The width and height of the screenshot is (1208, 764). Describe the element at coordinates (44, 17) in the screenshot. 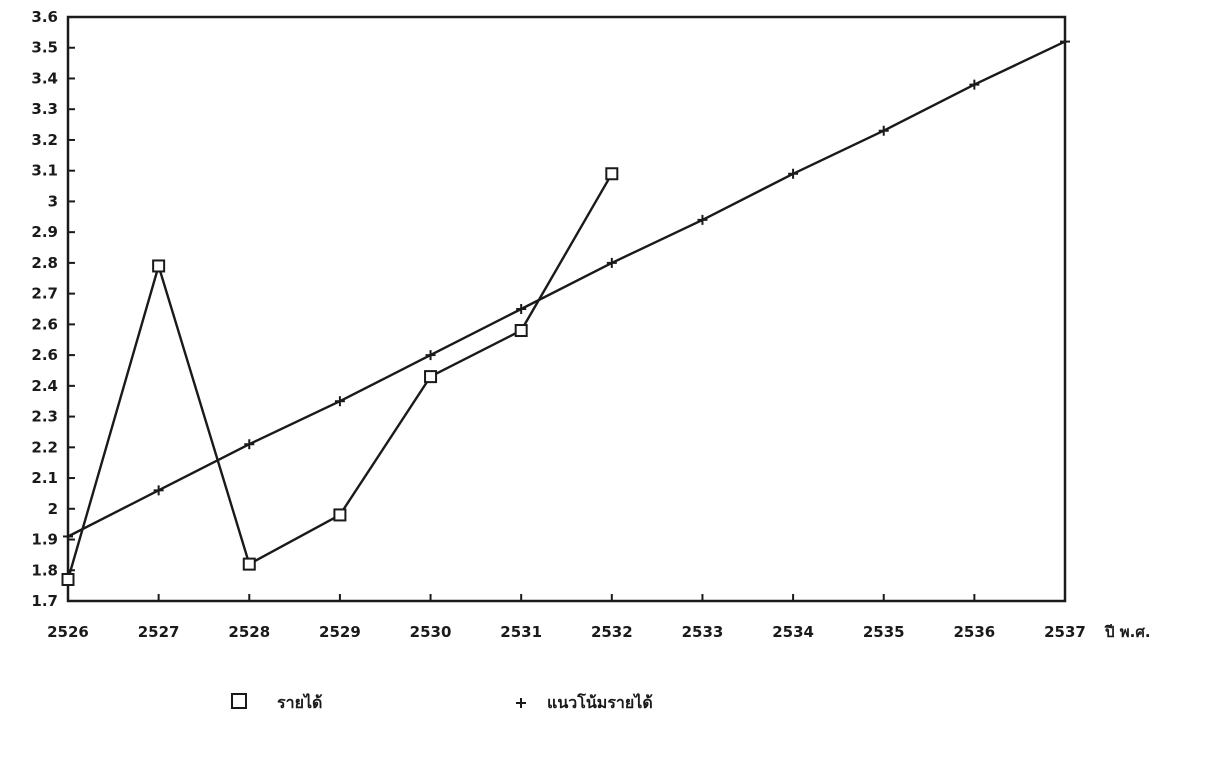

I see `y-tick-label: 3.6` at that location.